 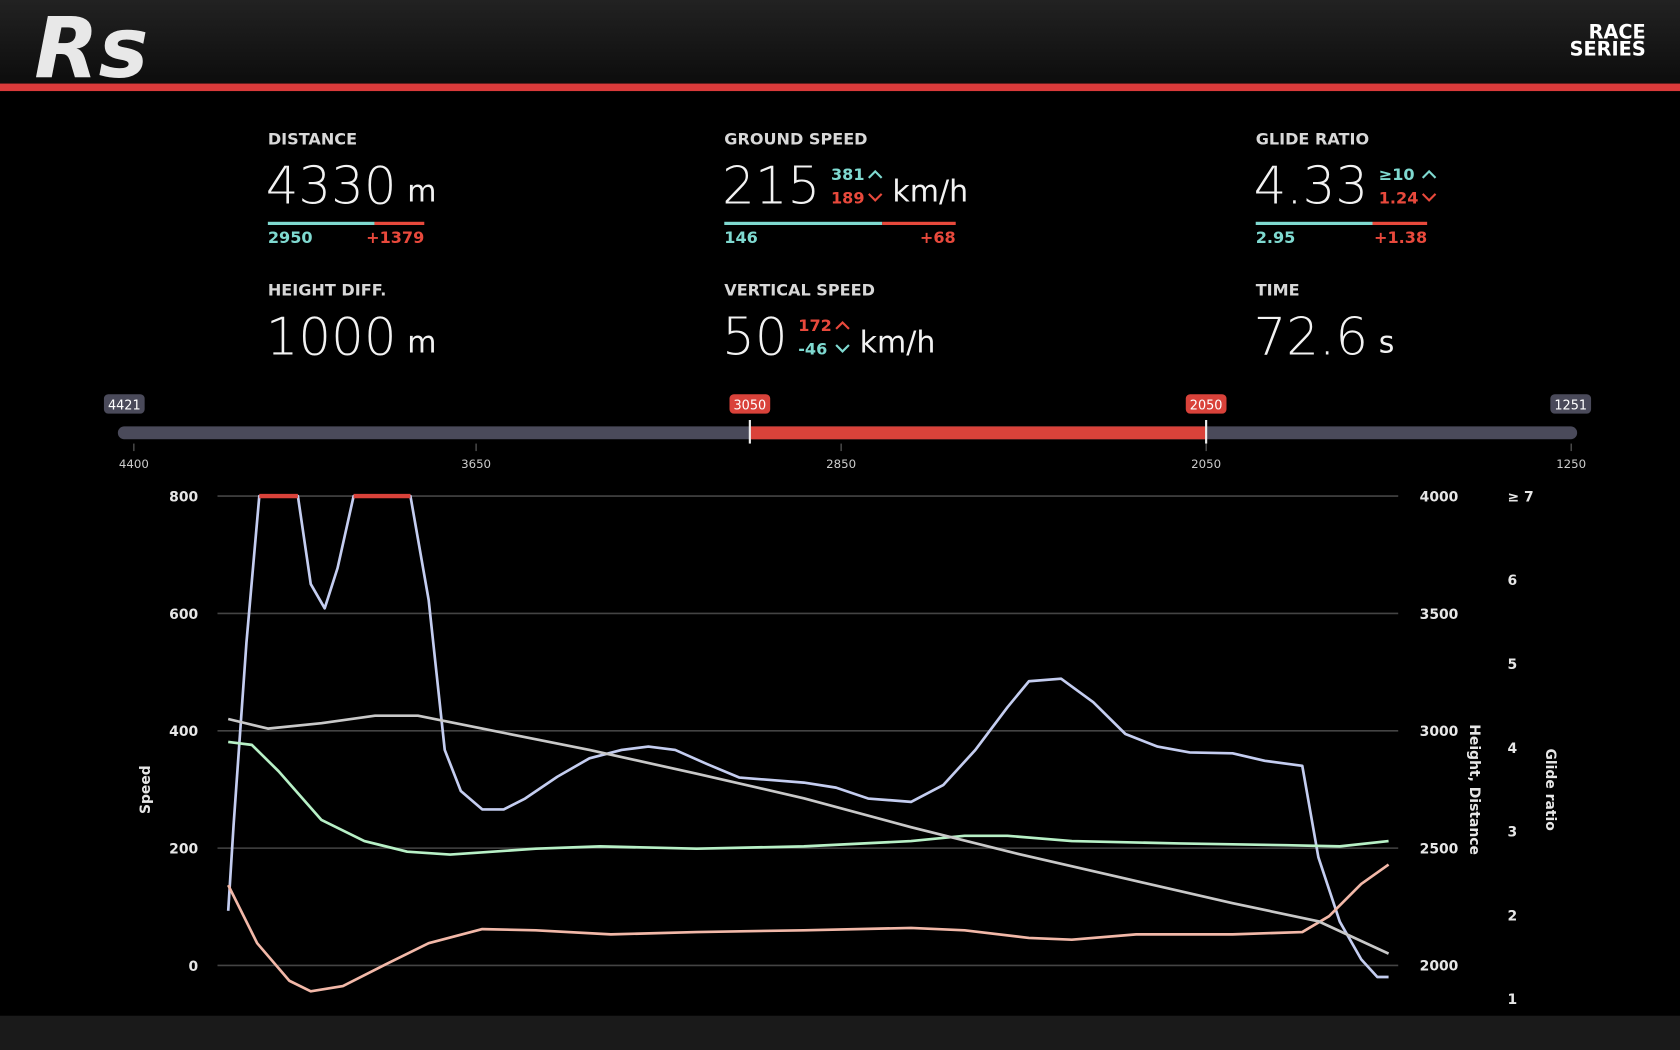 I want to click on tick-label: 2500, so click(x=1439, y=849).